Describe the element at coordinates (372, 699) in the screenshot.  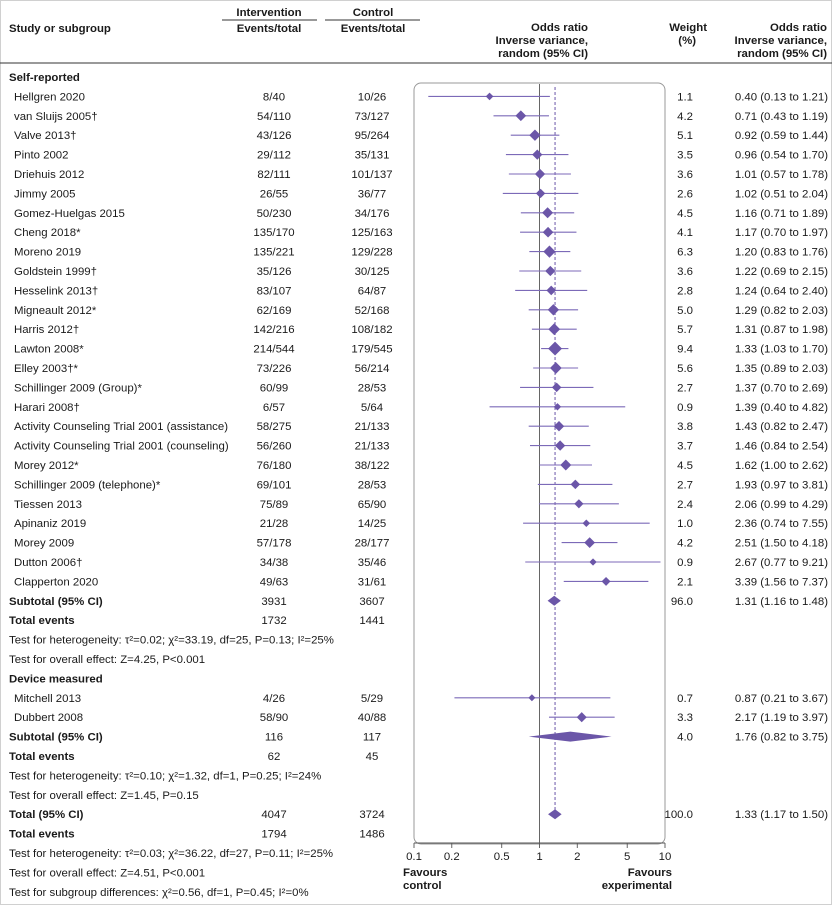
I see `control-value: 5/29` at that location.